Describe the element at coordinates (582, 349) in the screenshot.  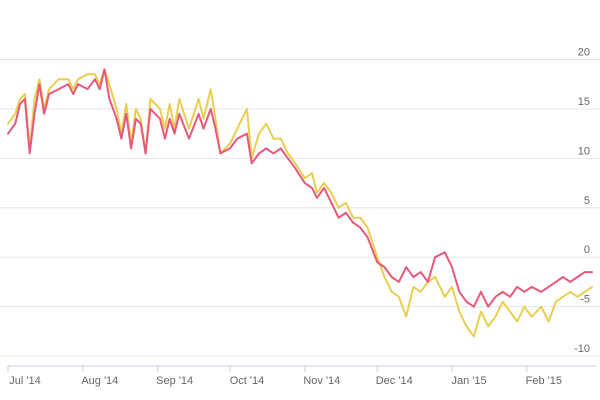
I see `y-tick-label: -10` at that location.